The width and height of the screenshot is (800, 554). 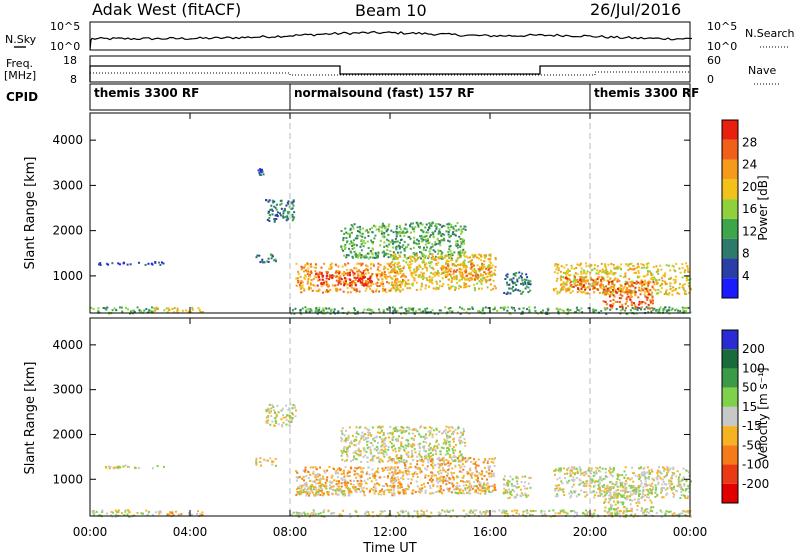 I want to click on cpid-program-label: normalsound (fast) 157 RF, so click(x=384, y=93).